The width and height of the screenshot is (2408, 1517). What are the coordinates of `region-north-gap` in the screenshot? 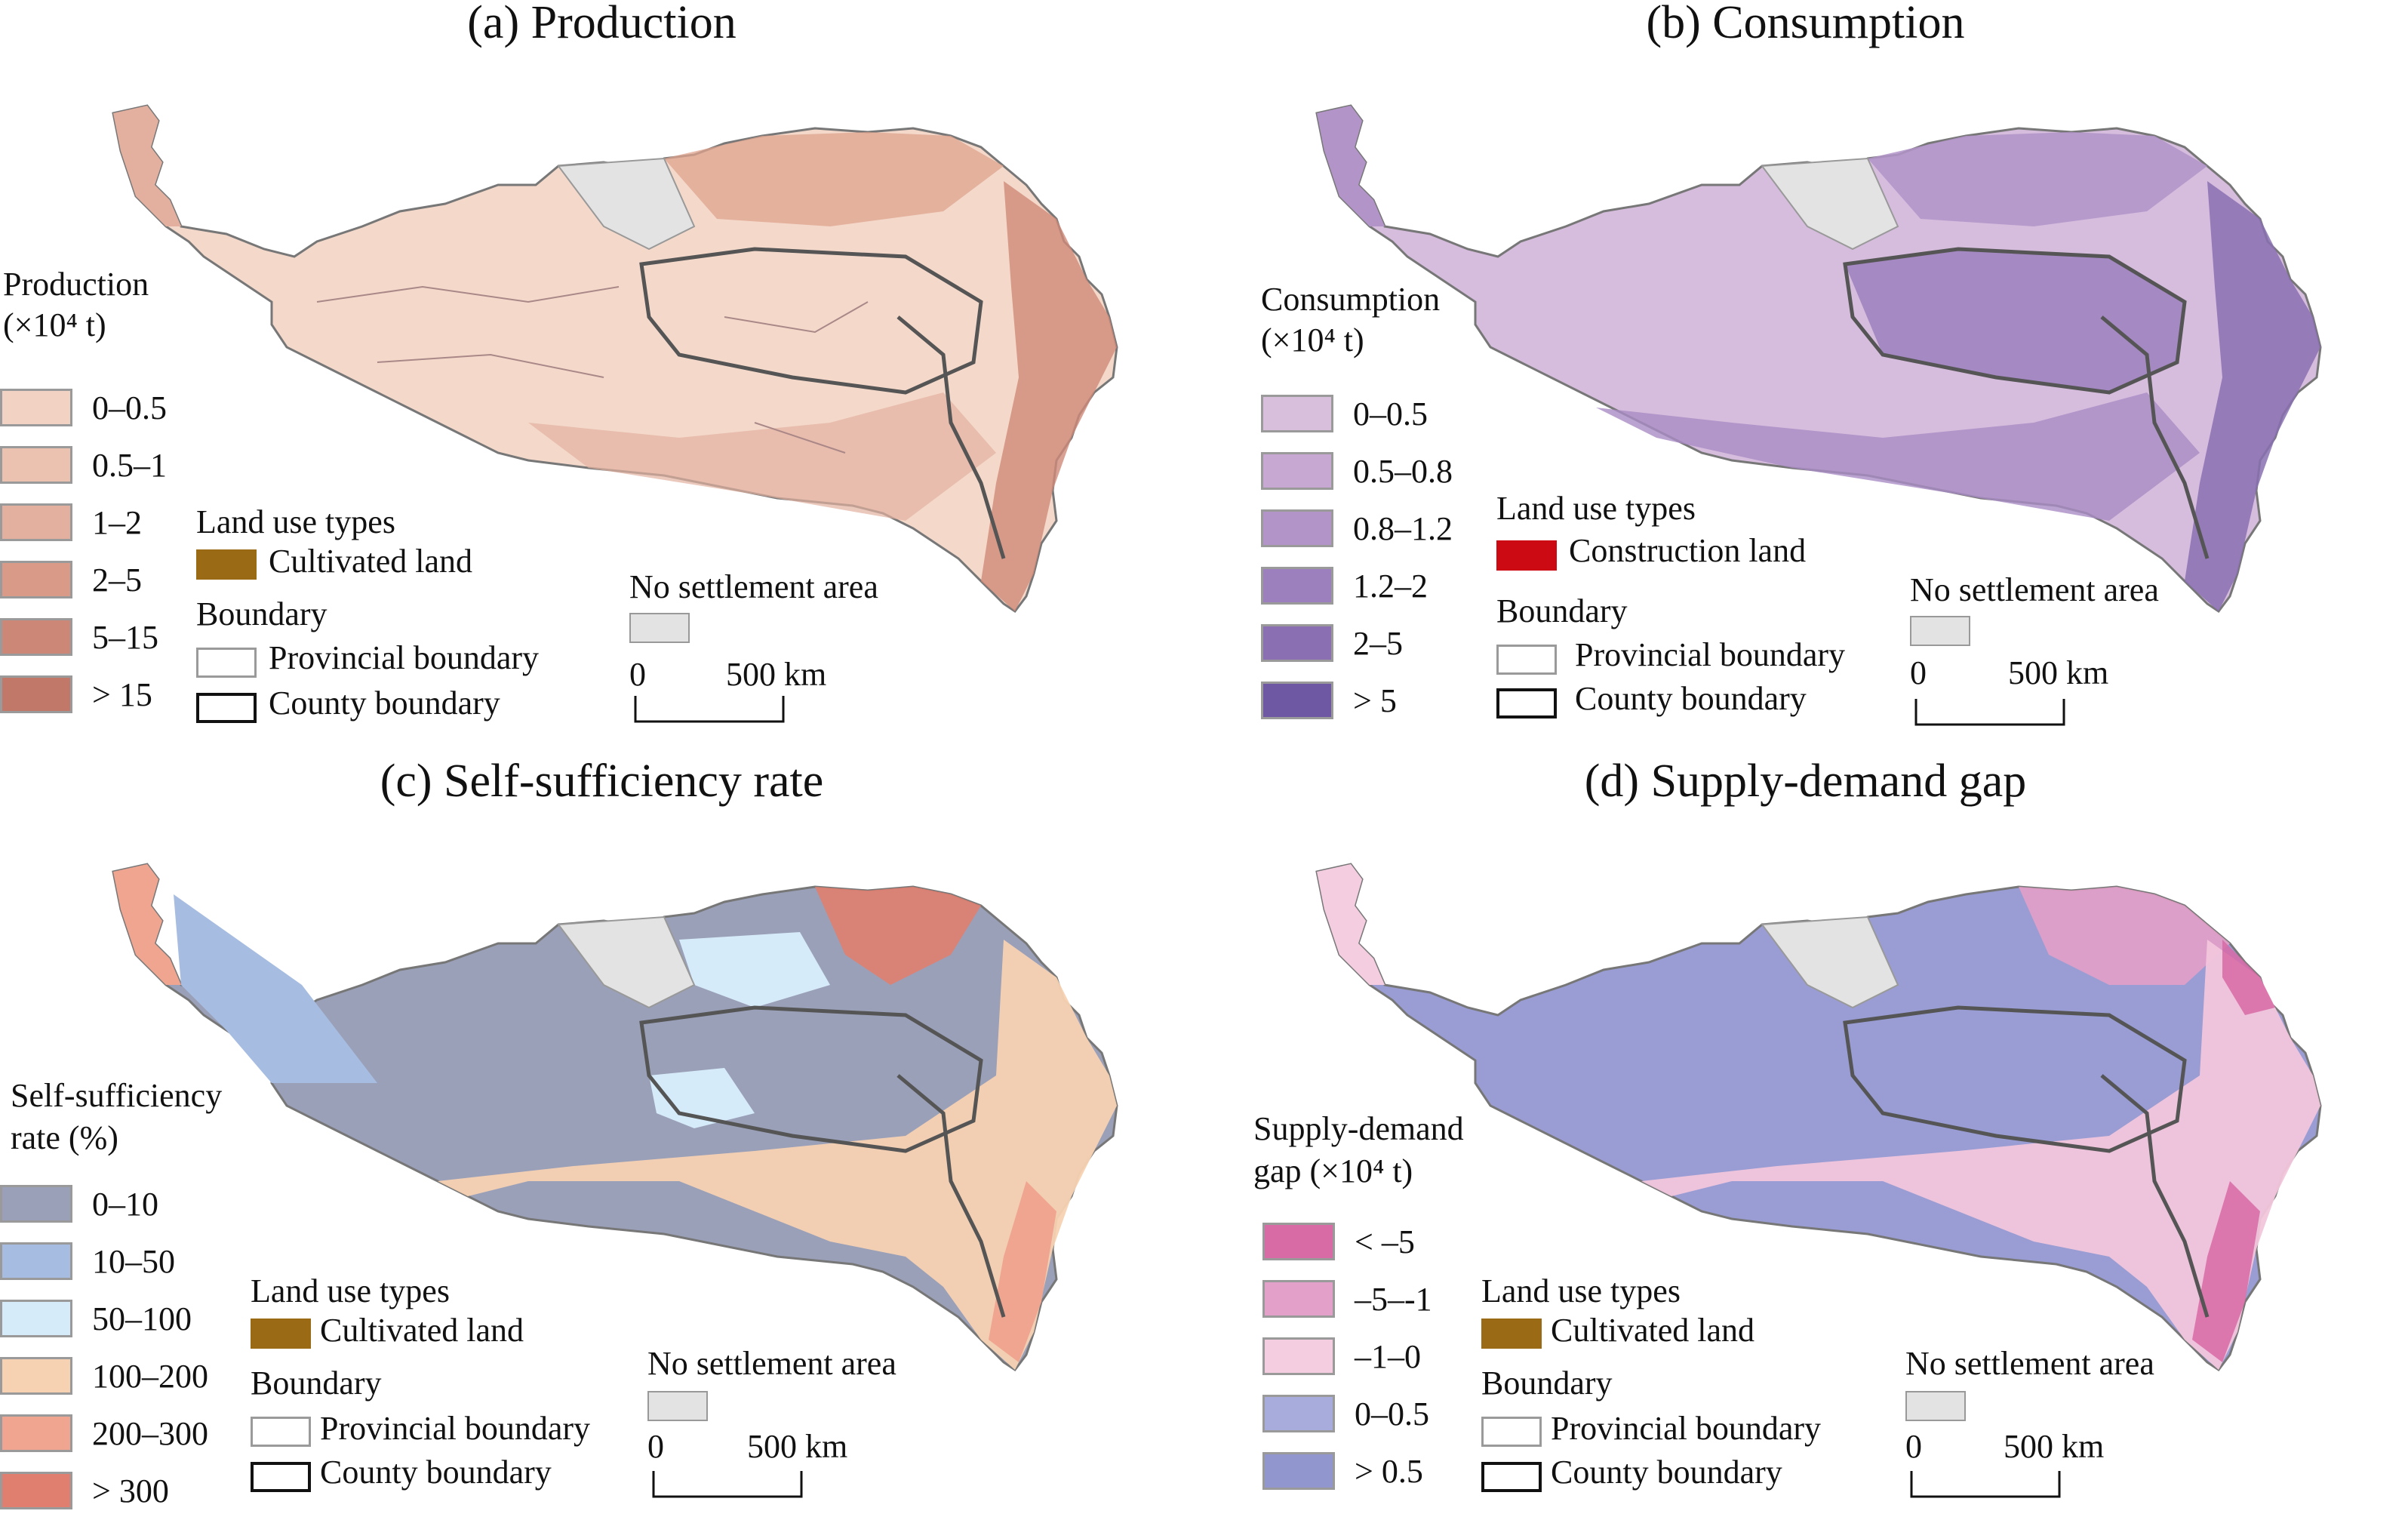 It's located at (2124, 936).